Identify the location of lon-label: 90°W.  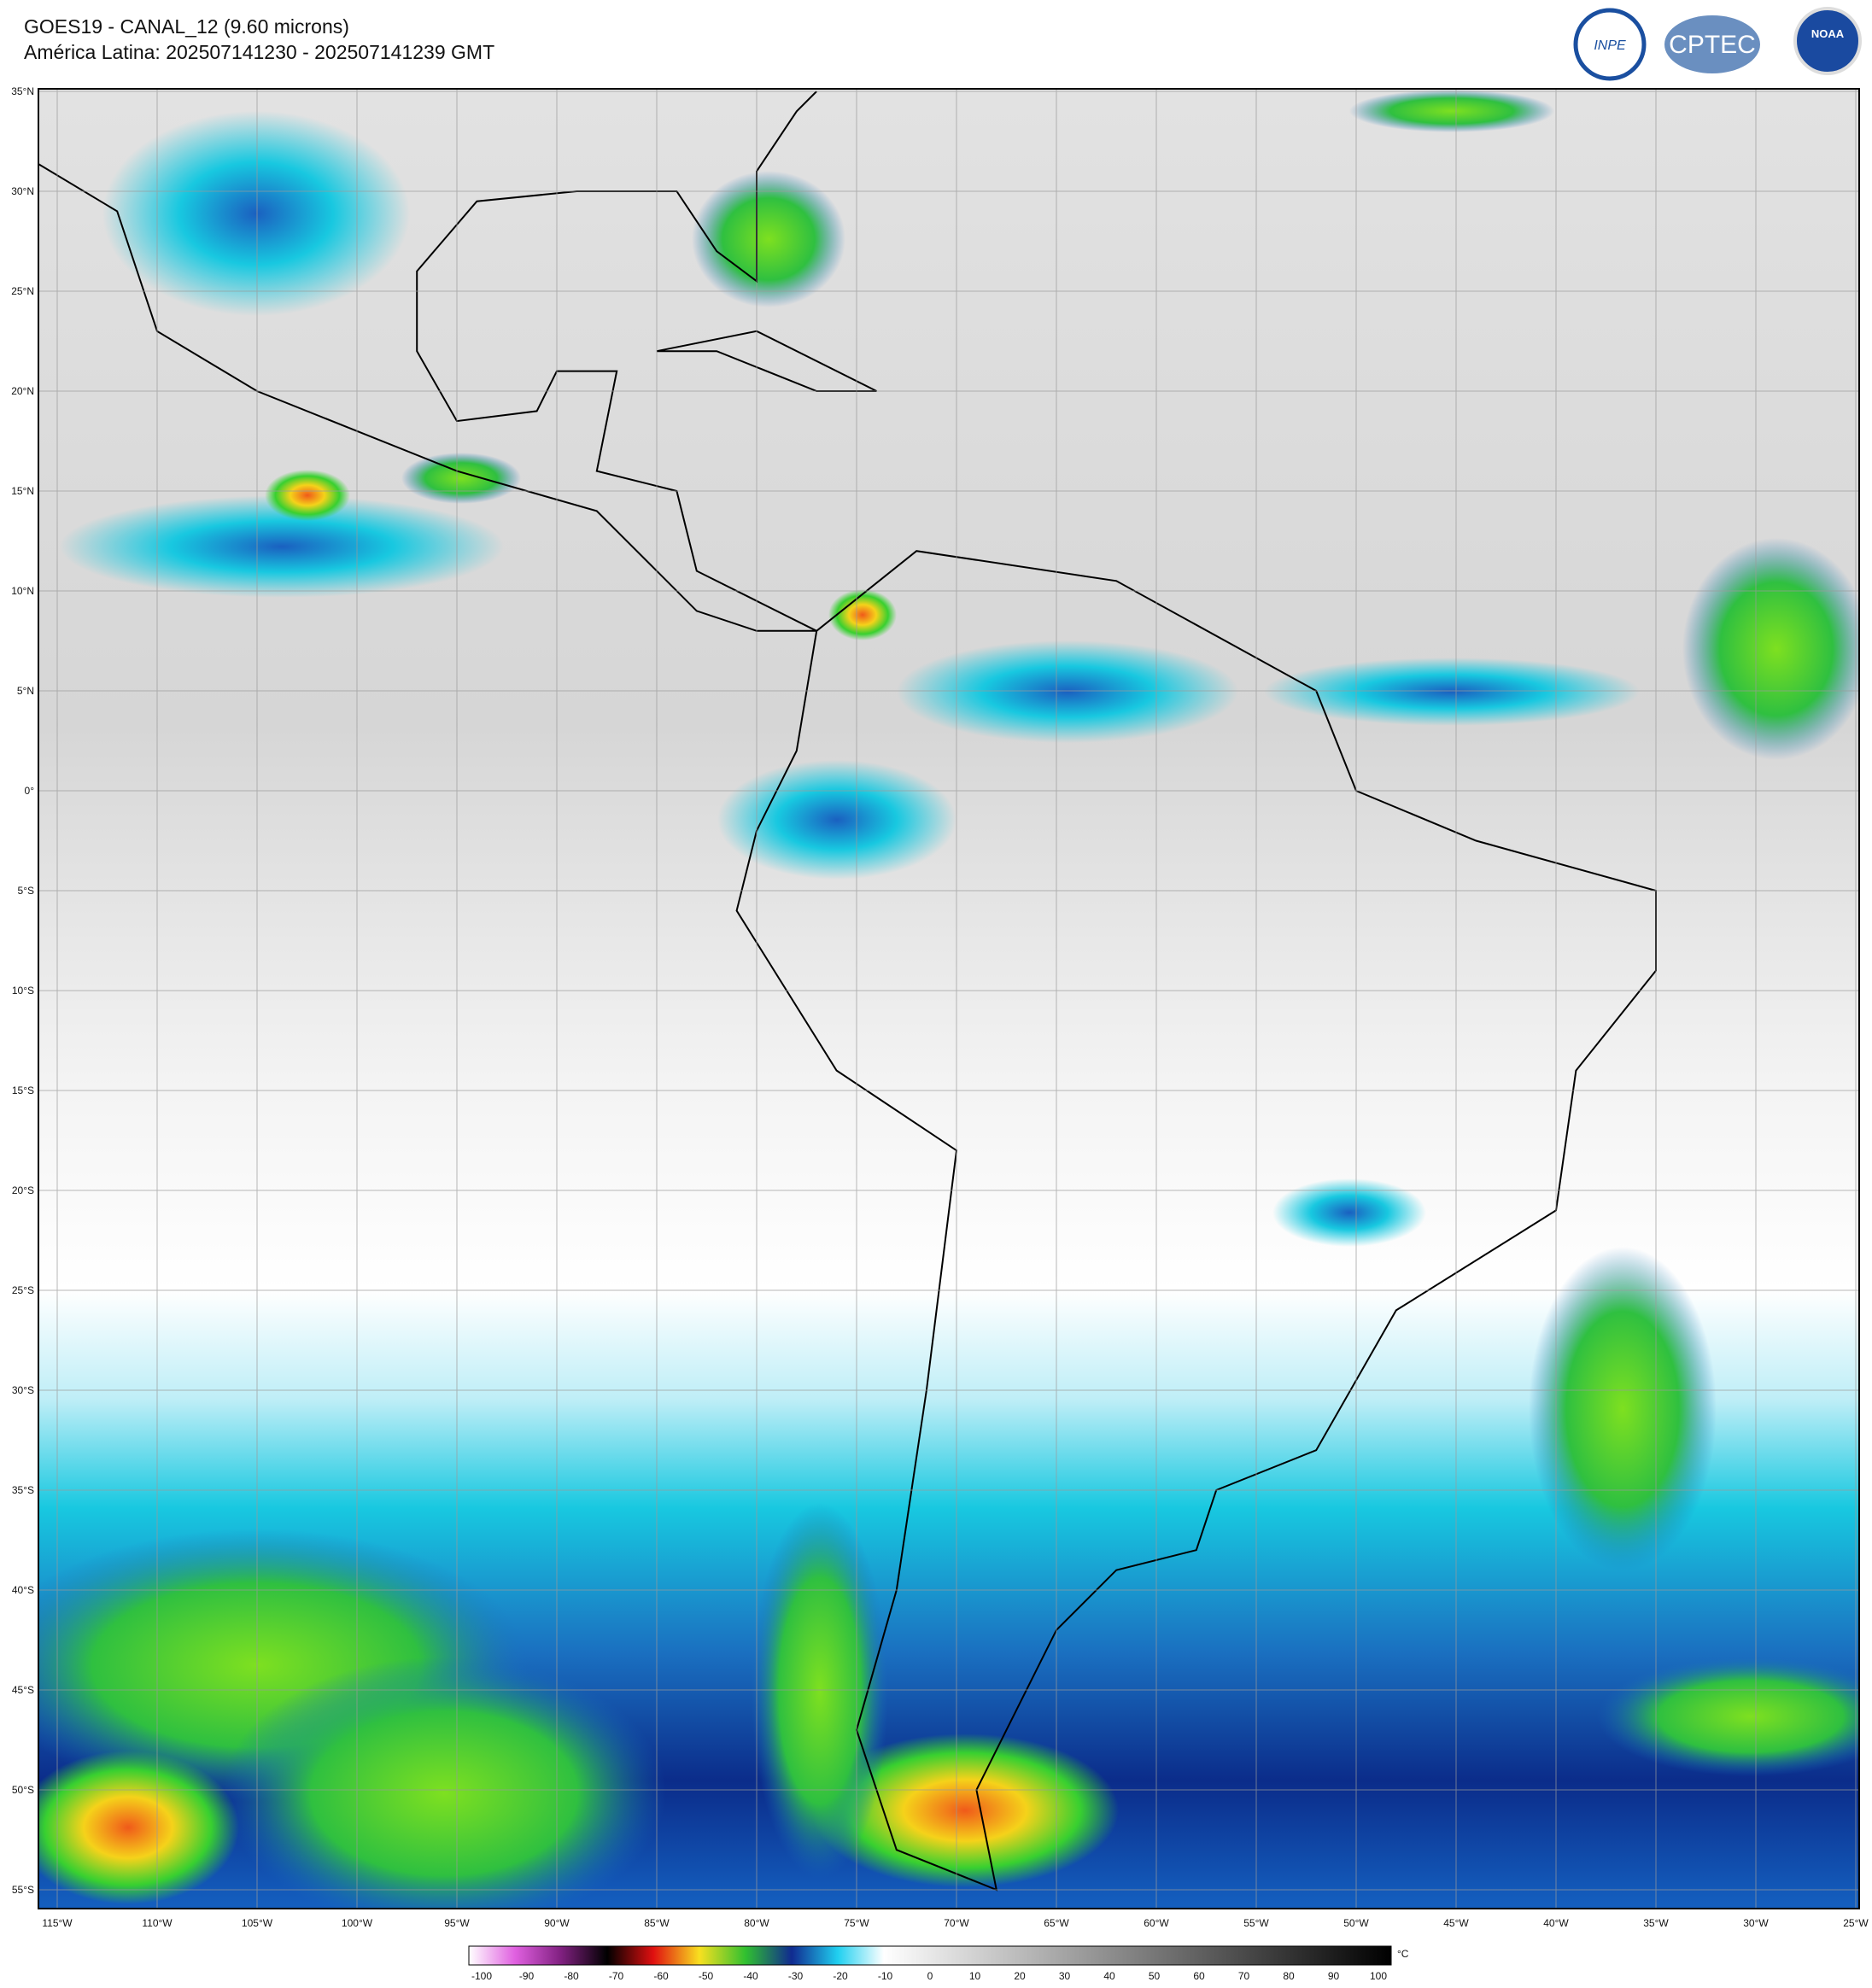
(557, 1923).